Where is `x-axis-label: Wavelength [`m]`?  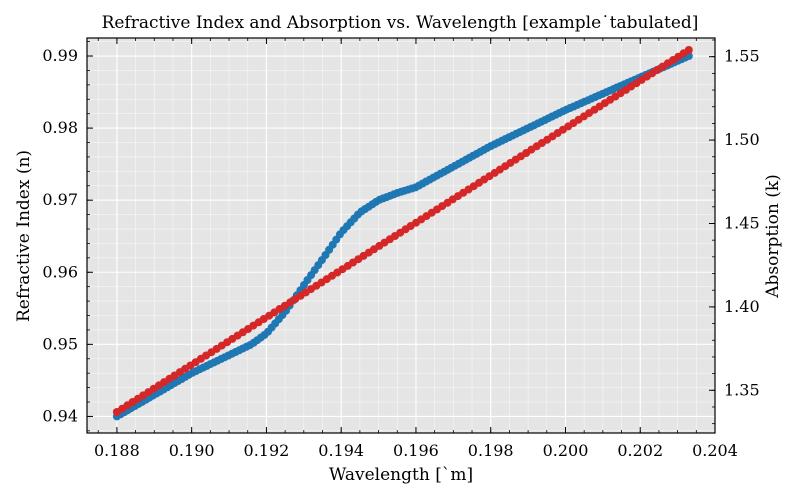
x-axis-label: Wavelength [`m] is located at coordinates (401, 475).